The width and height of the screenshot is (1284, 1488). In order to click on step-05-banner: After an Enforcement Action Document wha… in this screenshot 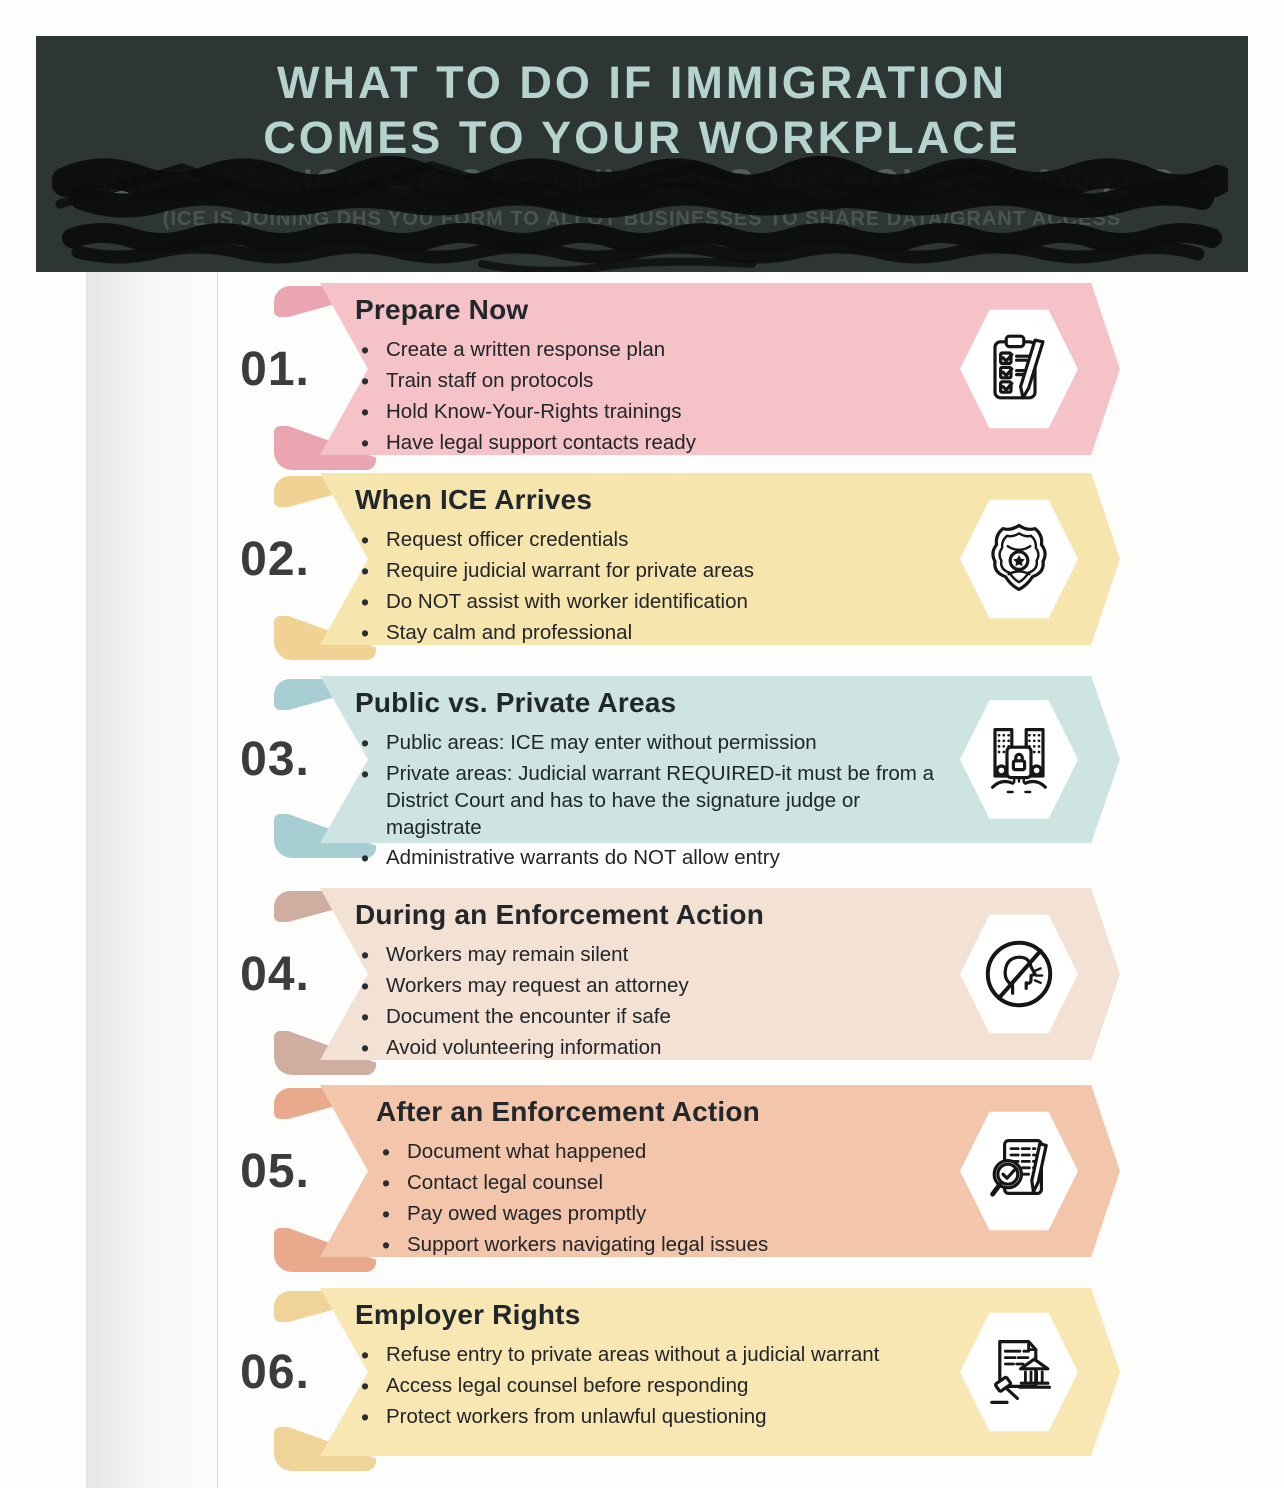, I will do `click(696, 1178)`.